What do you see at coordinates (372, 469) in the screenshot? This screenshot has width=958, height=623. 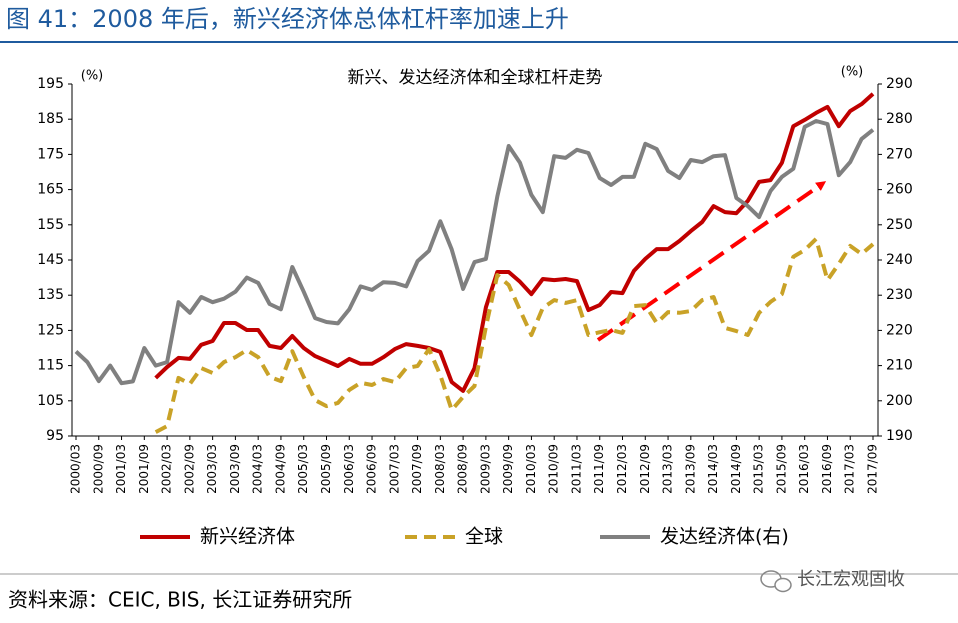 I see `x-tick-label: 2006/09` at bounding box center [372, 469].